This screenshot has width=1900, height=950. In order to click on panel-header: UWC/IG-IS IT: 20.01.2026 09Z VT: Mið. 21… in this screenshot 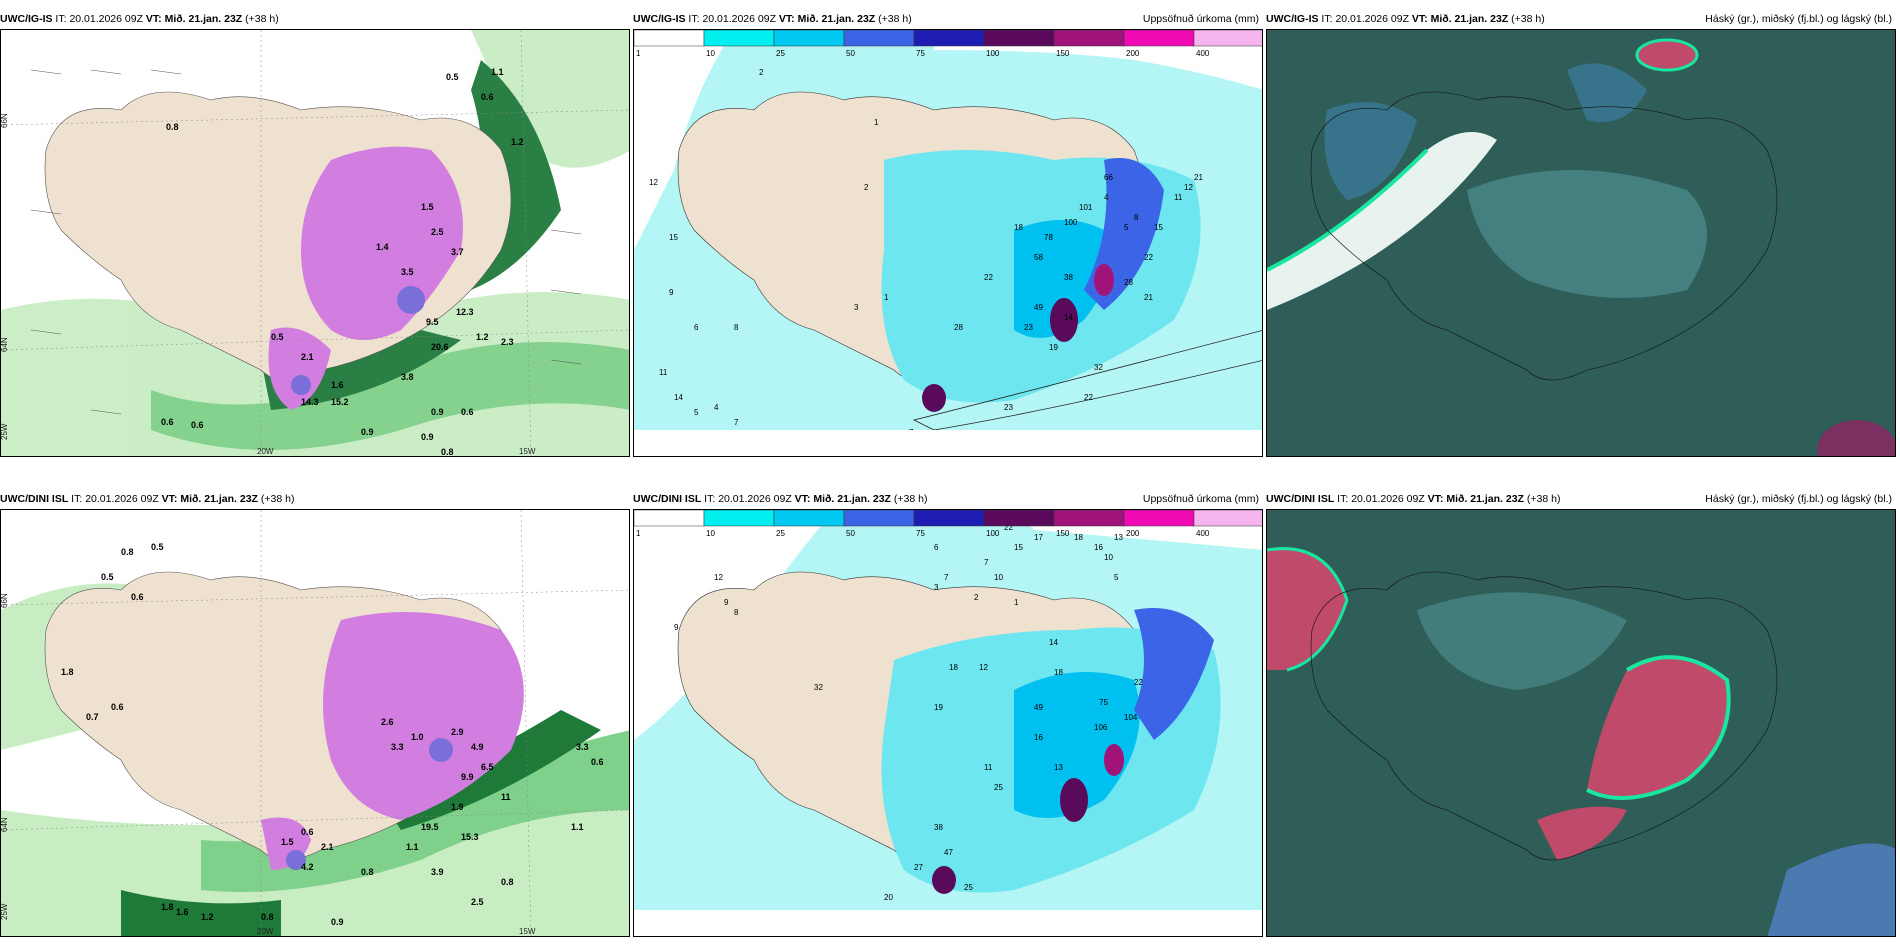, I will do `click(1581, 19)`.